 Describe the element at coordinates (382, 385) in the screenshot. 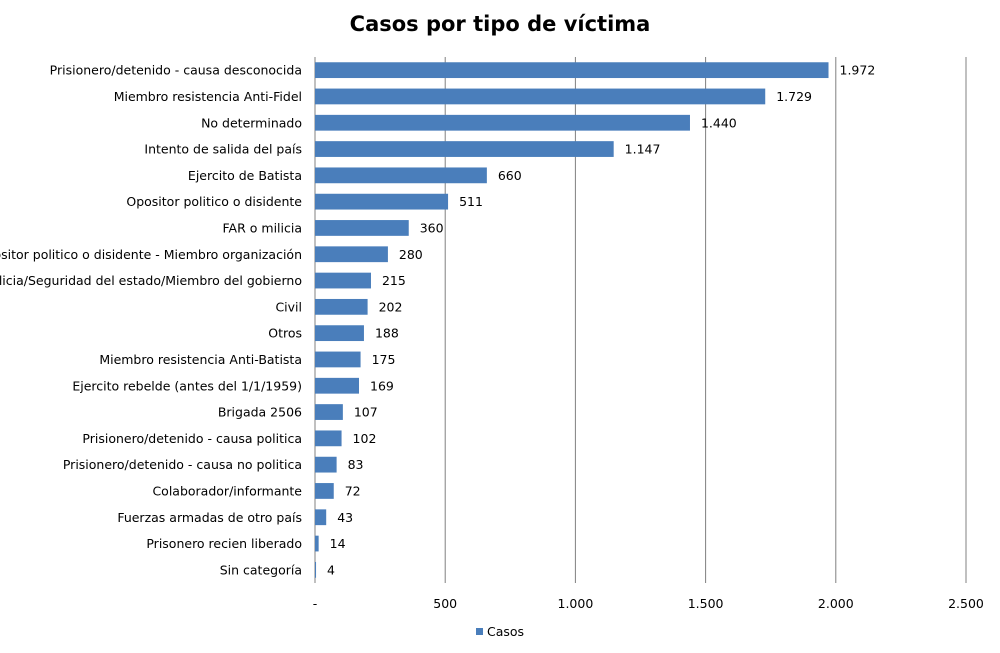

I see `data-label: 169` at that location.